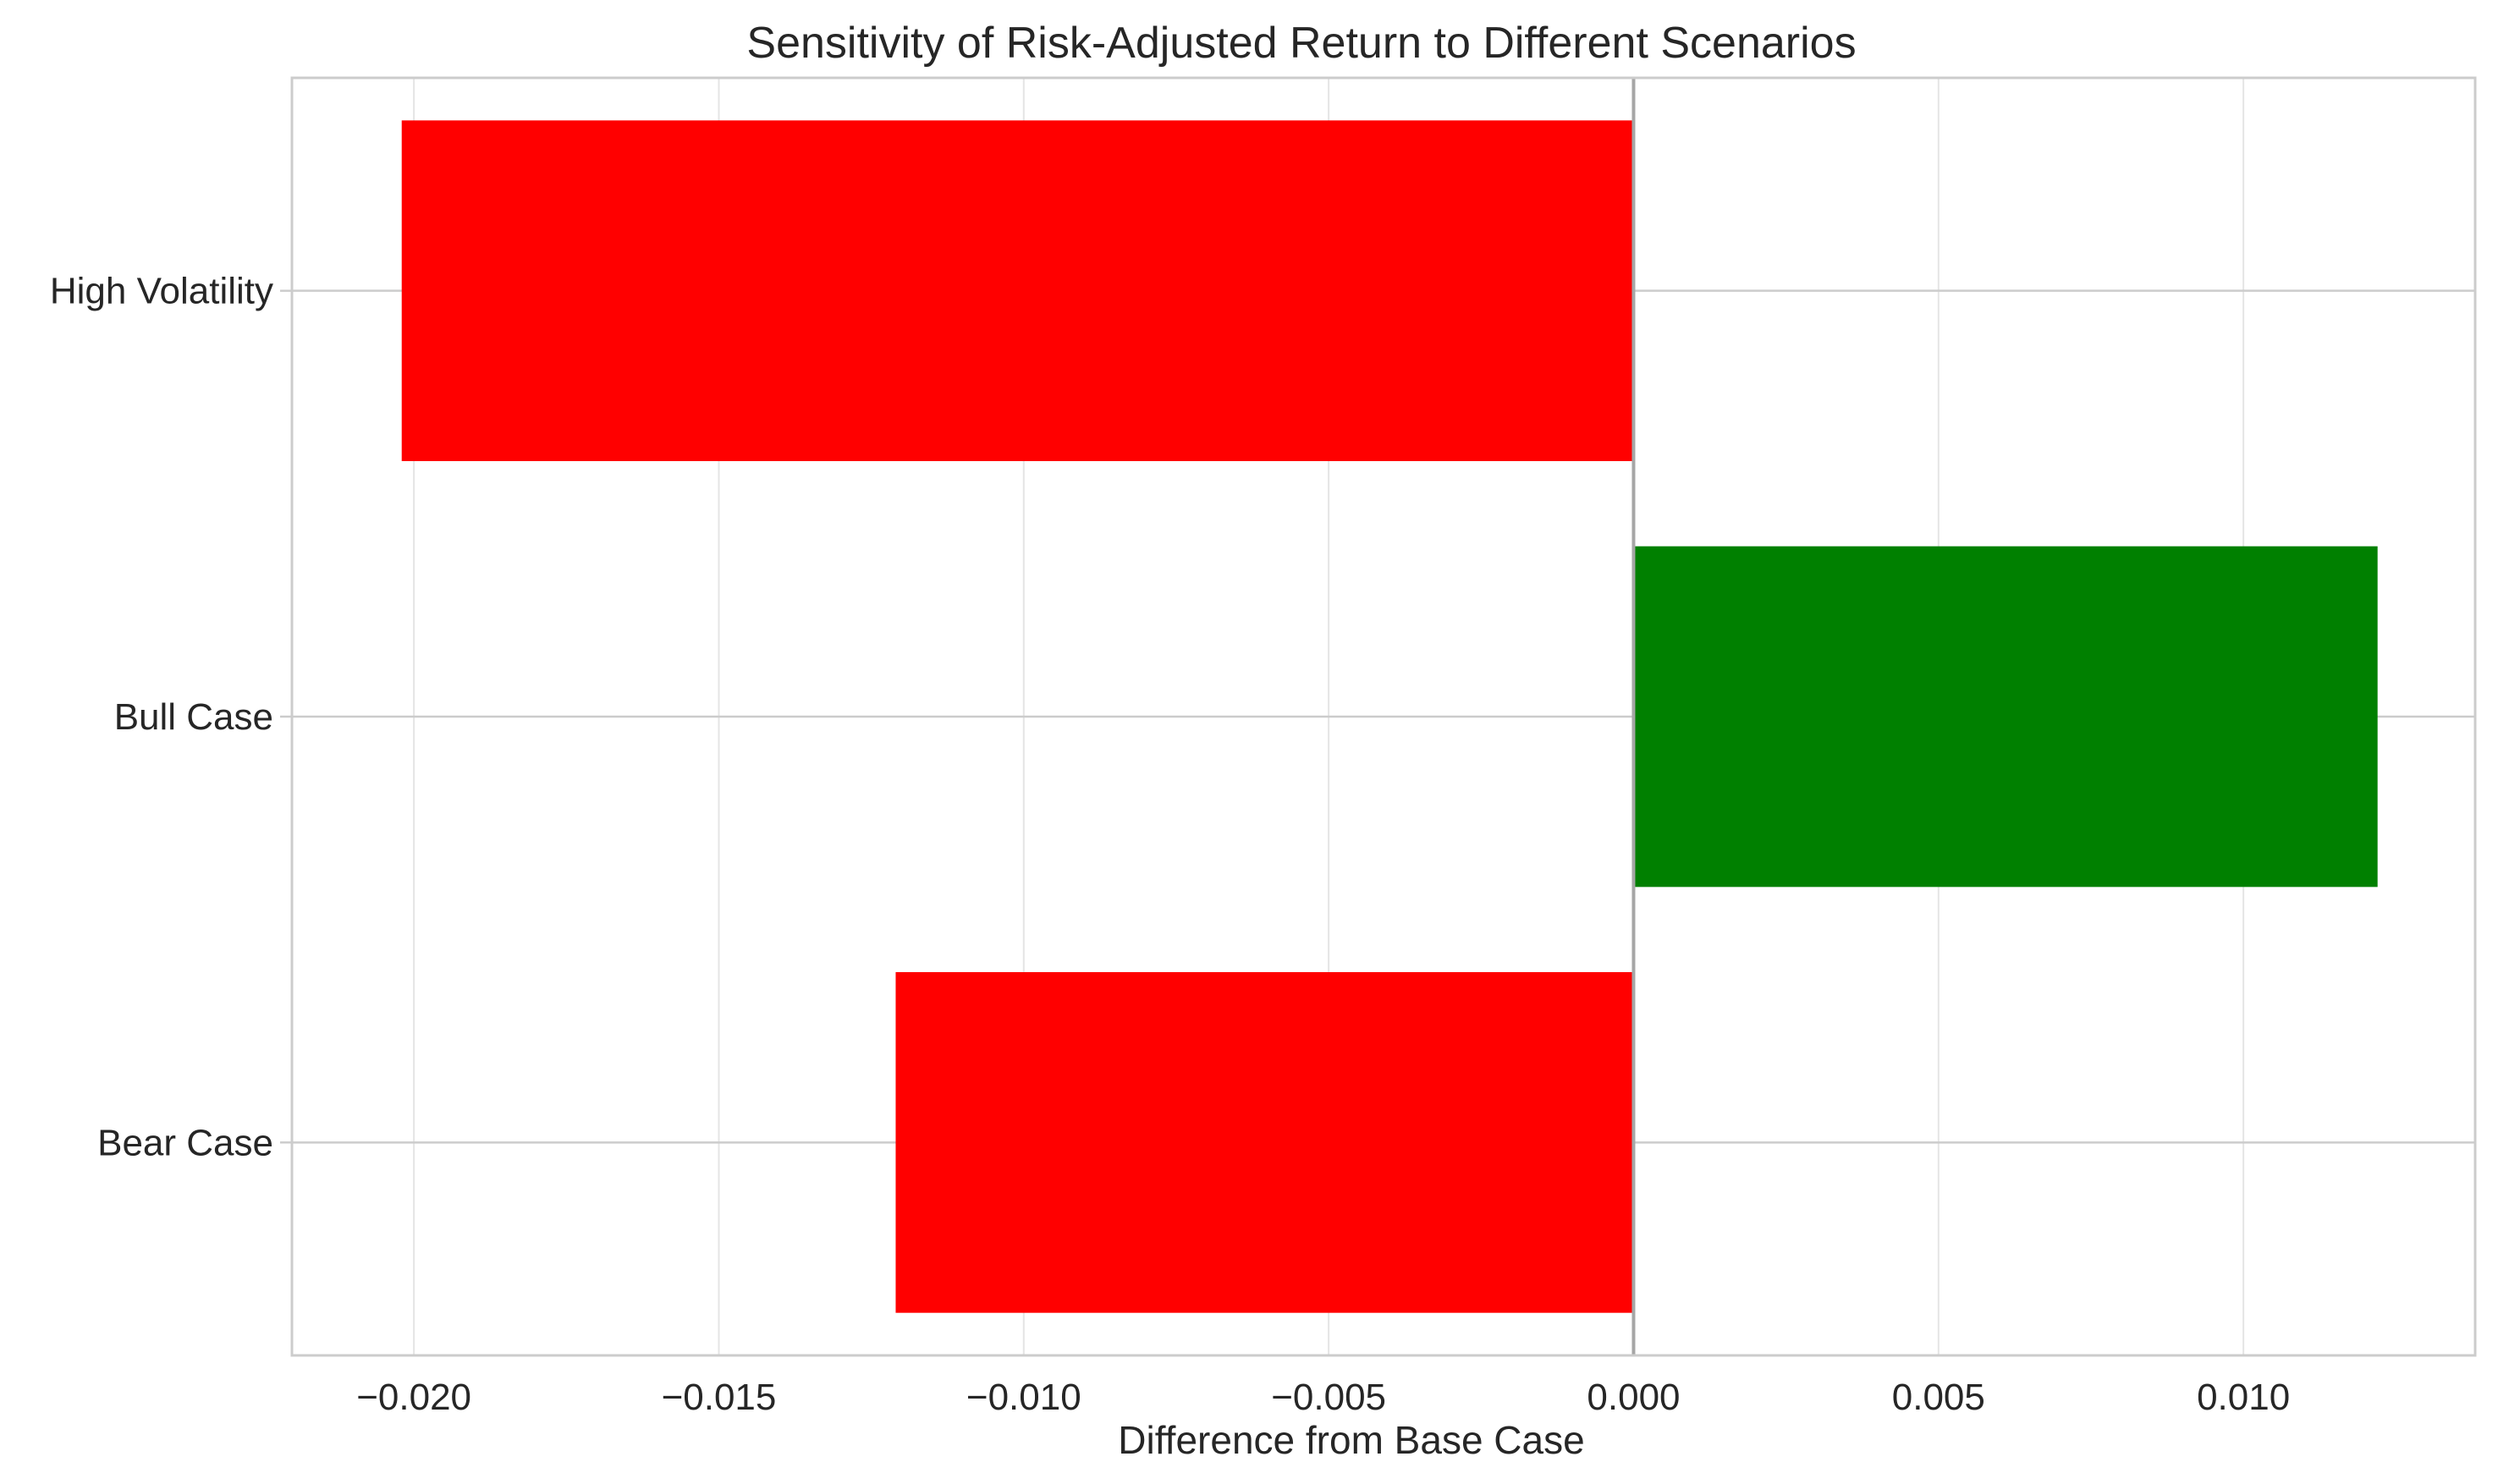 This screenshot has height=1484, width=2498. I want to click on category-label: Bear Case, so click(185, 1142).